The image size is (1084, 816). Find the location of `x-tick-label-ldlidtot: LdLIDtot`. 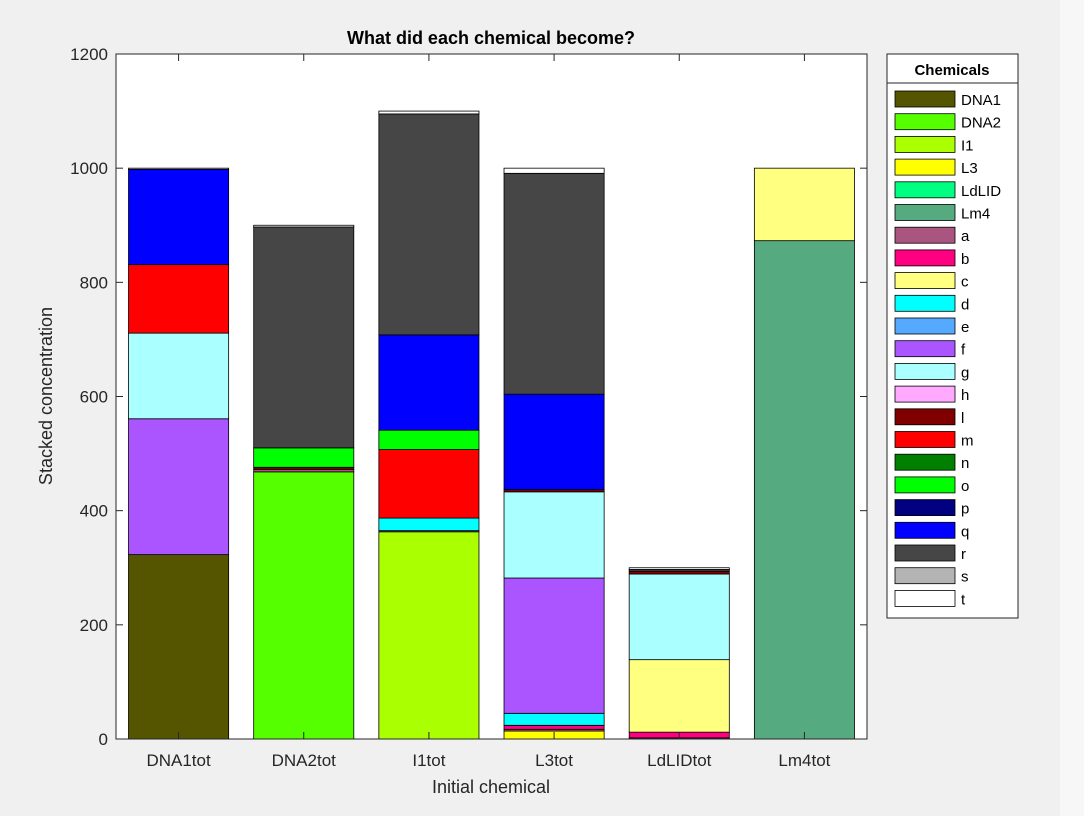

x-tick-label-ldlidtot: LdLIDtot is located at coordinates (679, 760).